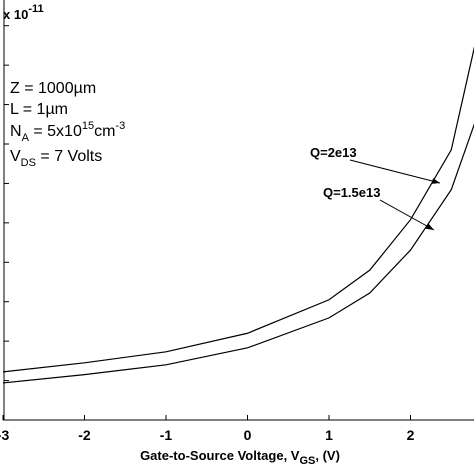 The width and height of the screenshot is (474, 474). I want to click on param-superscript: -3, so click(120, 126).